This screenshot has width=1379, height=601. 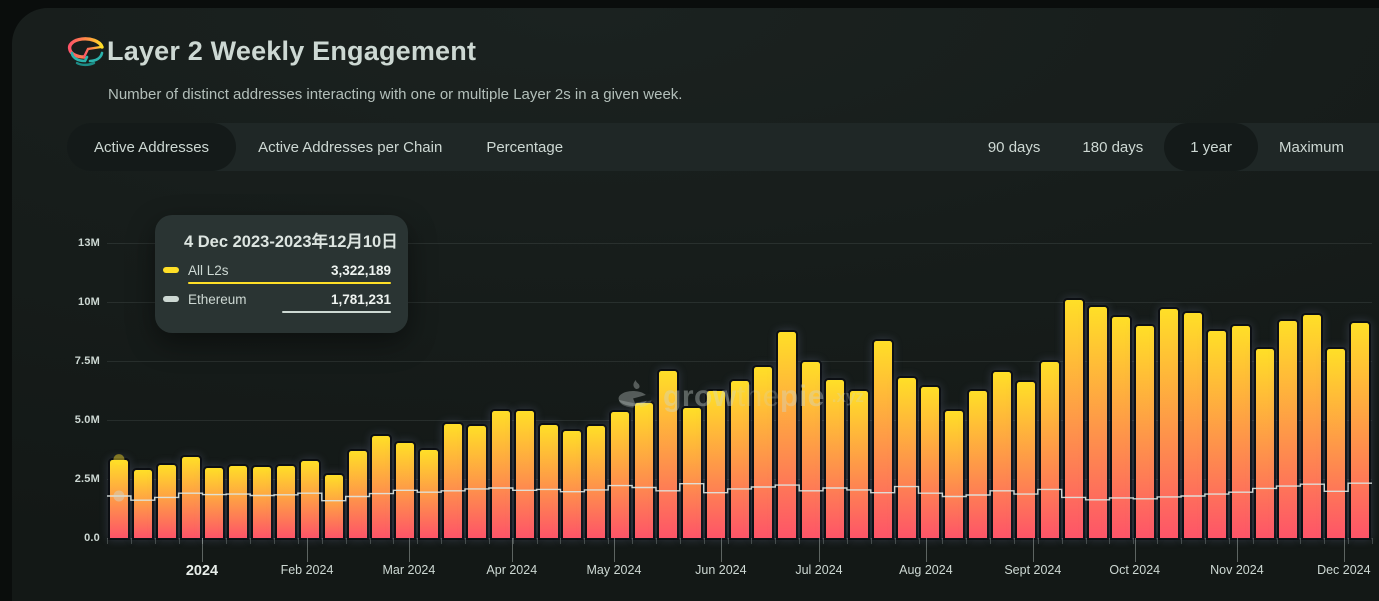 What do you see at coordinates (1113, 147) in the screenshot?
I see `timerange-180-days: 180 days` at bounding box center [1113, 147].